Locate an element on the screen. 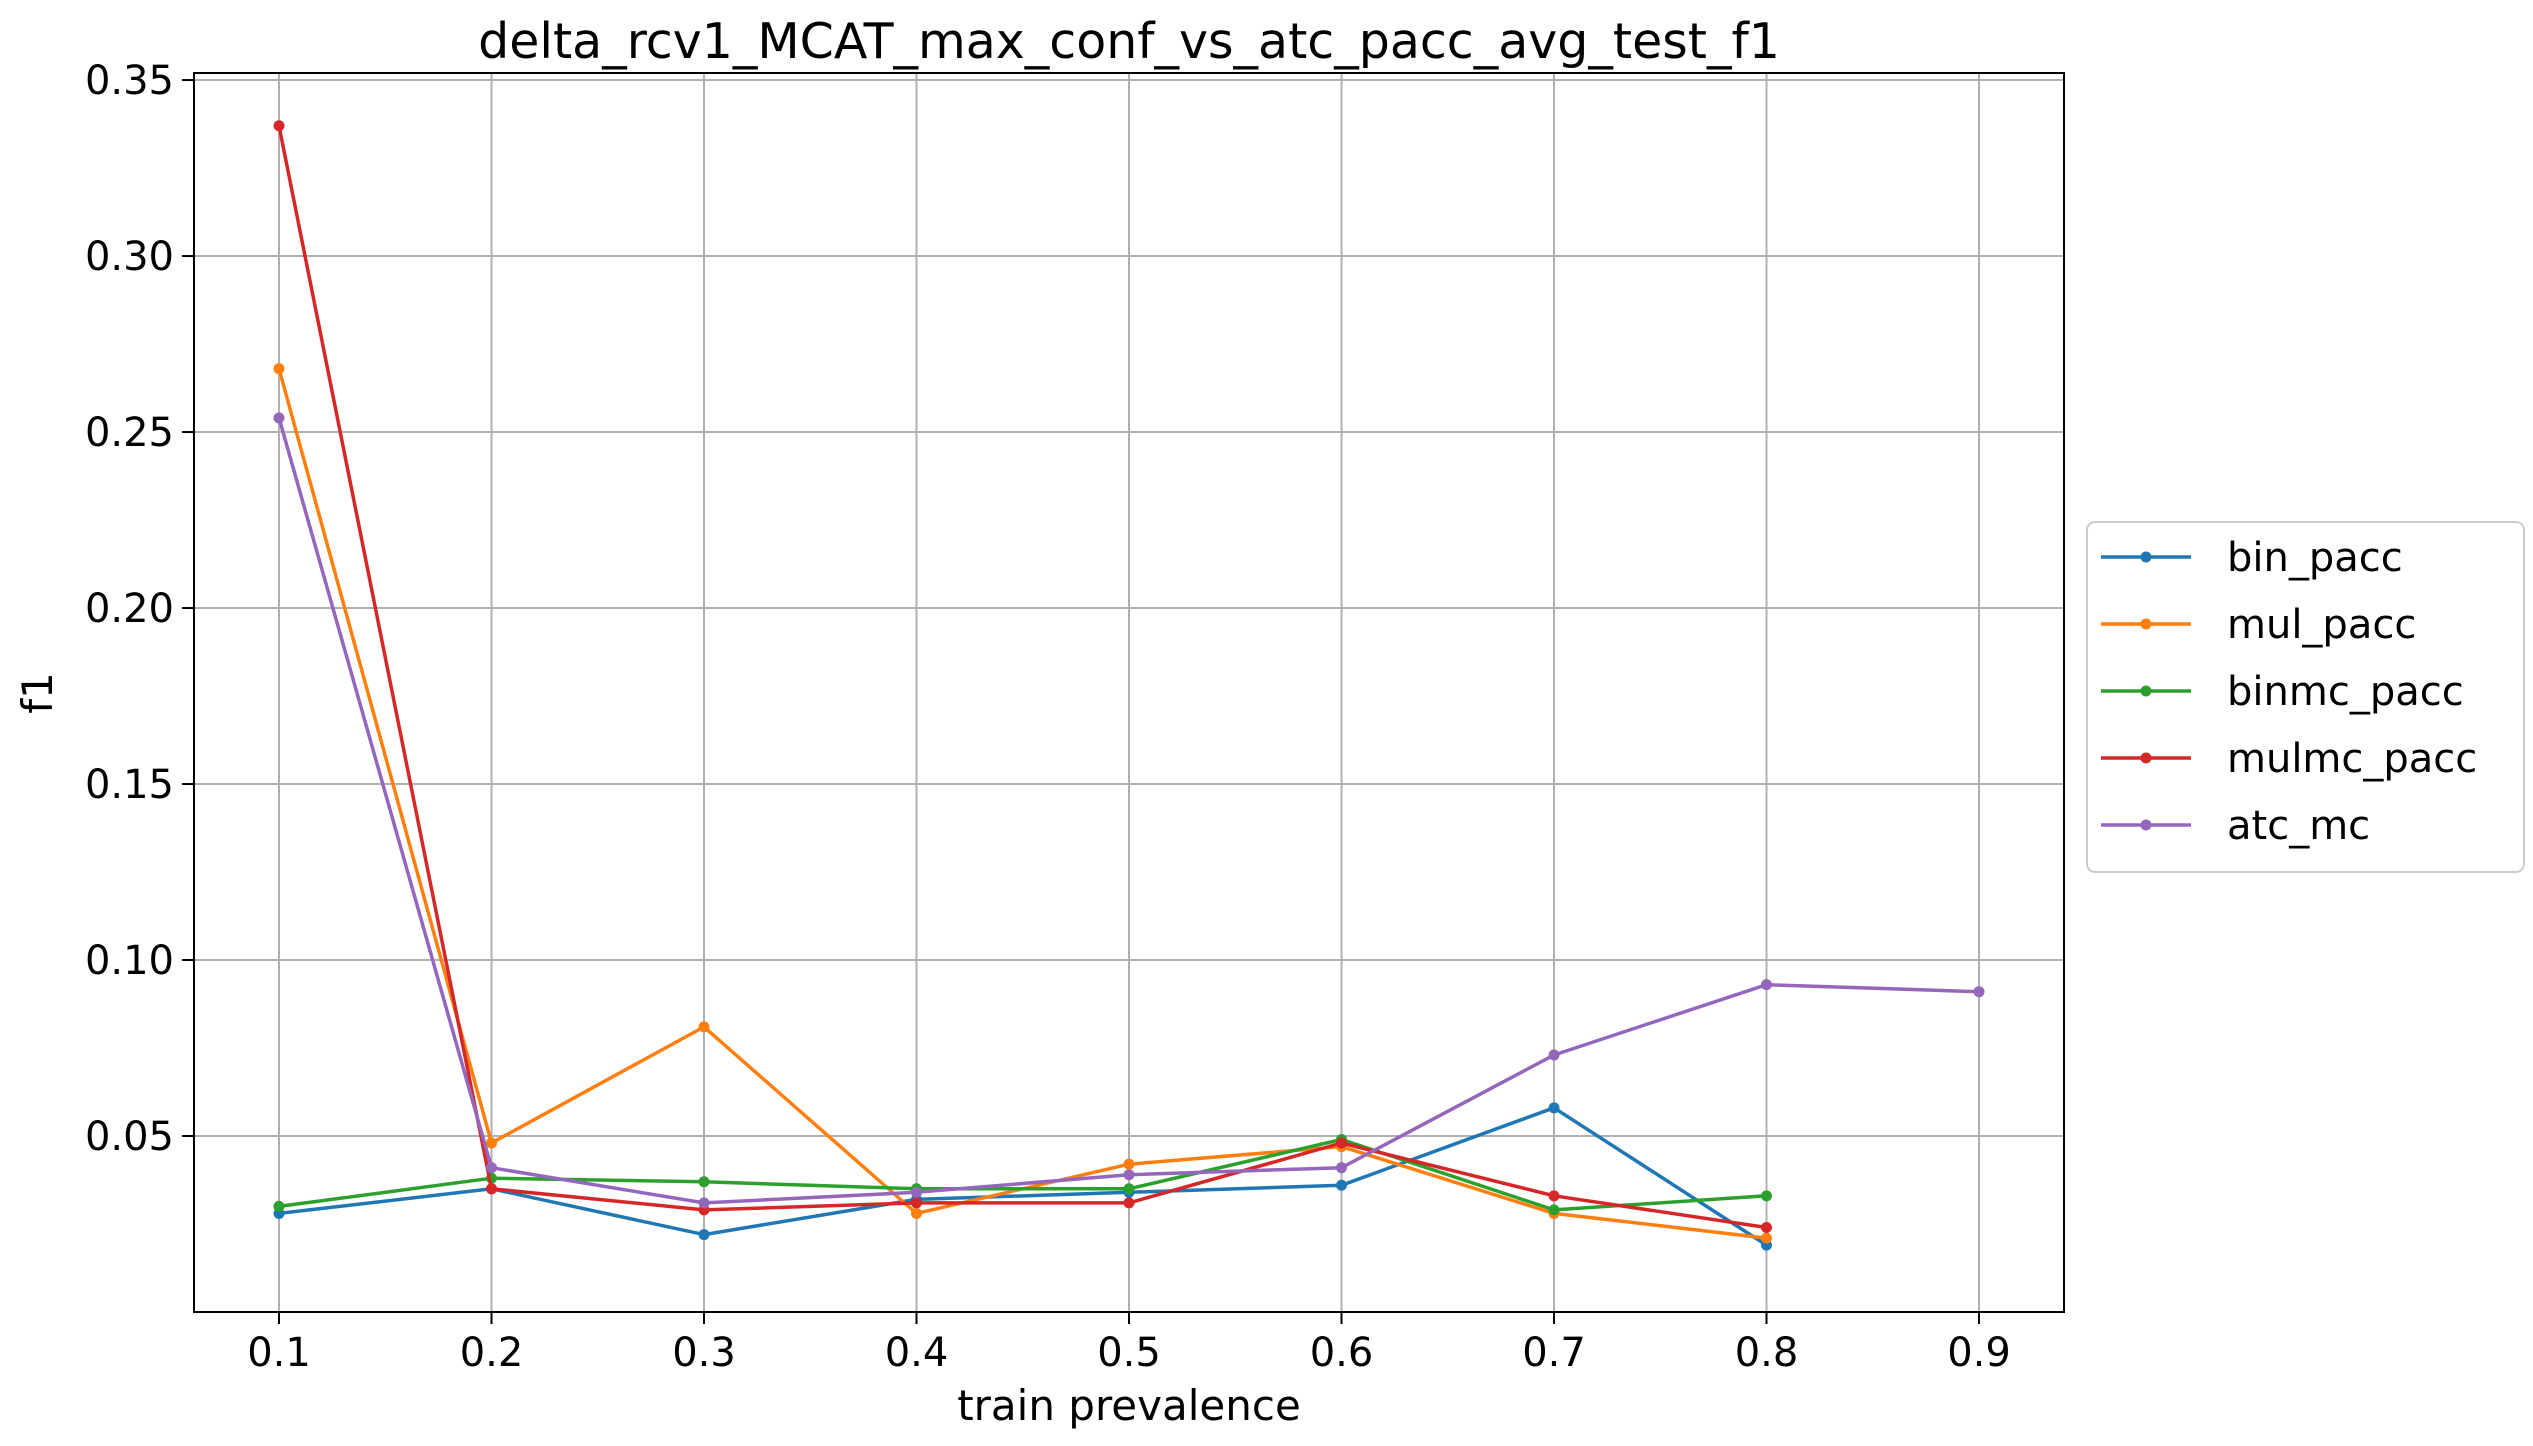  legend-frame is located at coordinates (2305, 697).